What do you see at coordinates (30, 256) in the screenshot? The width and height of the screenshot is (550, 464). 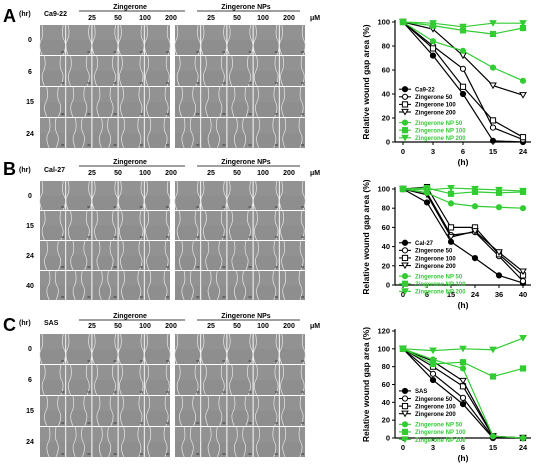 I see `panel-b-time-24: 24` at bounding box center [30, 256].